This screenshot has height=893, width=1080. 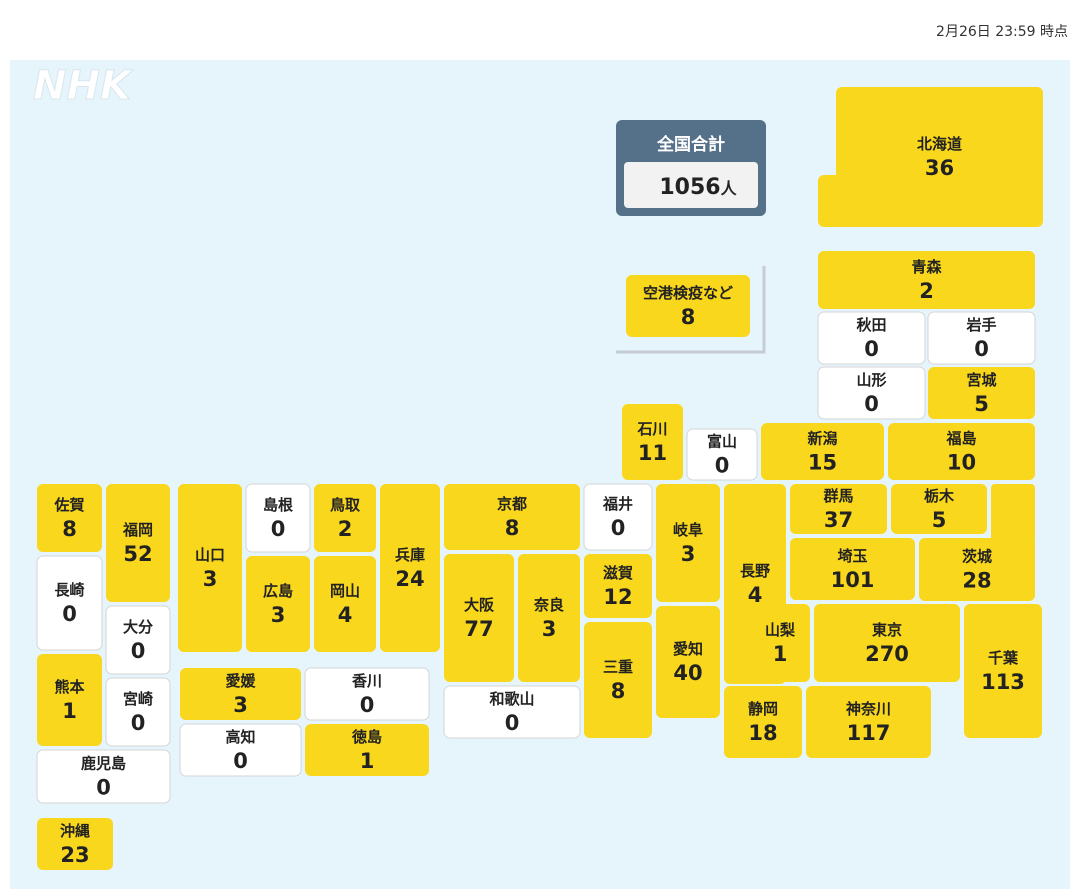 I want to click on tile-name: 千葉, so click(x=1003, y=658).